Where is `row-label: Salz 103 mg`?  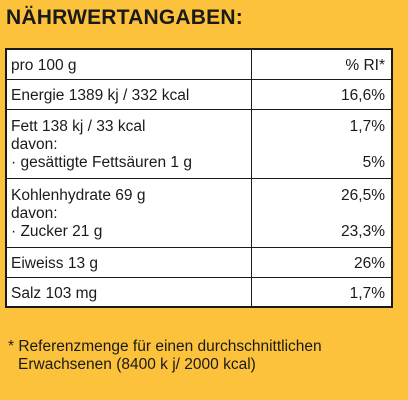 row-label: Salz 103 mg is located at coordinates (128, 292).